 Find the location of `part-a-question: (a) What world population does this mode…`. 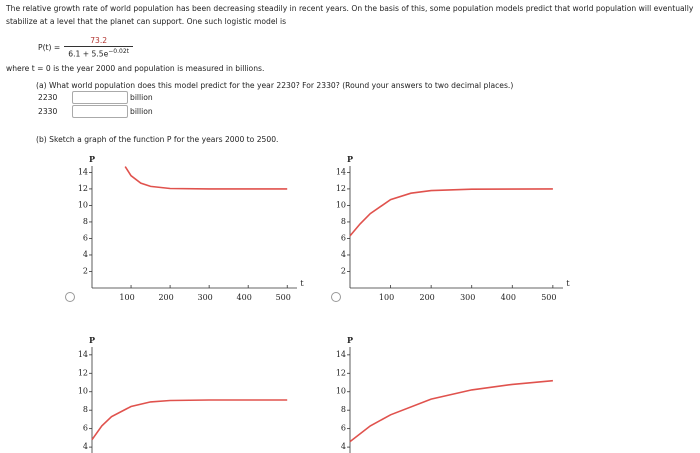

part-a-question: (a) What world population does this mode… is located at coordinates (275, 85).